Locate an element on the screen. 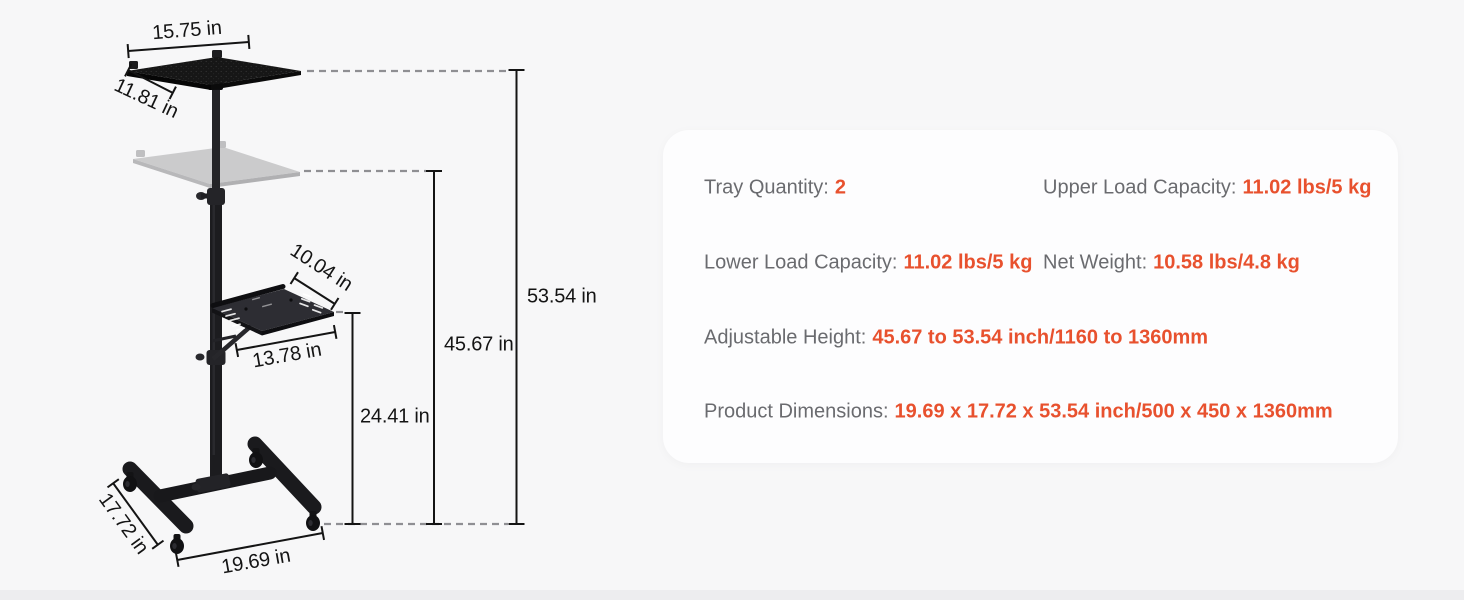  lower-tray is located at coordinates (272, 322).